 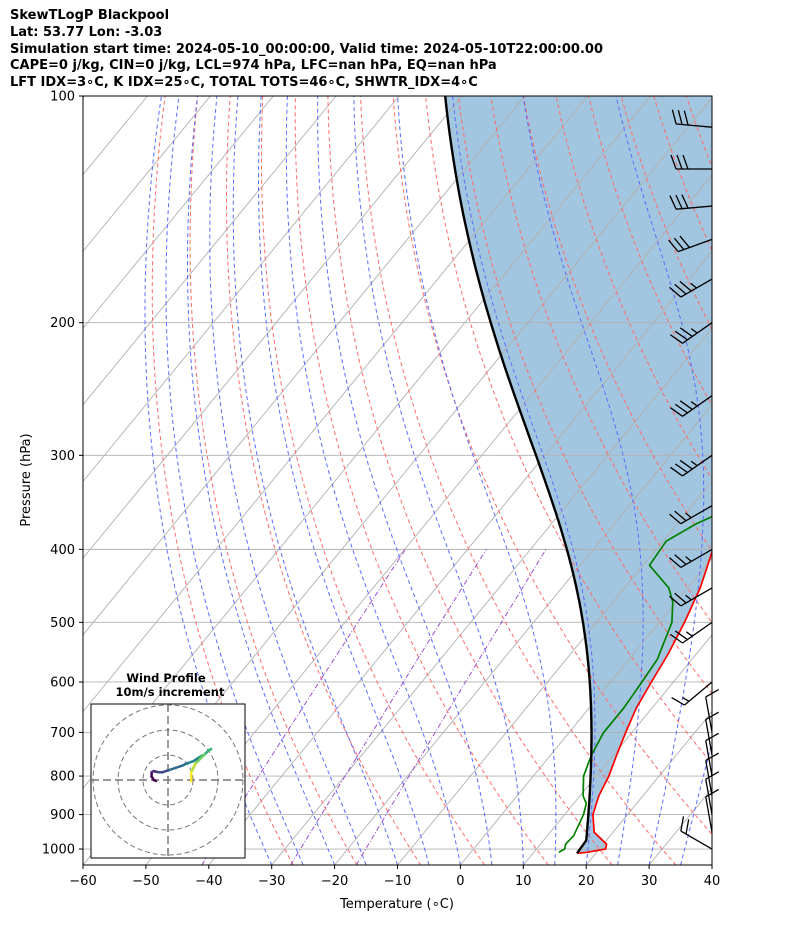 I want to click on x-tick-label: 20, so click(x=586, y=881).